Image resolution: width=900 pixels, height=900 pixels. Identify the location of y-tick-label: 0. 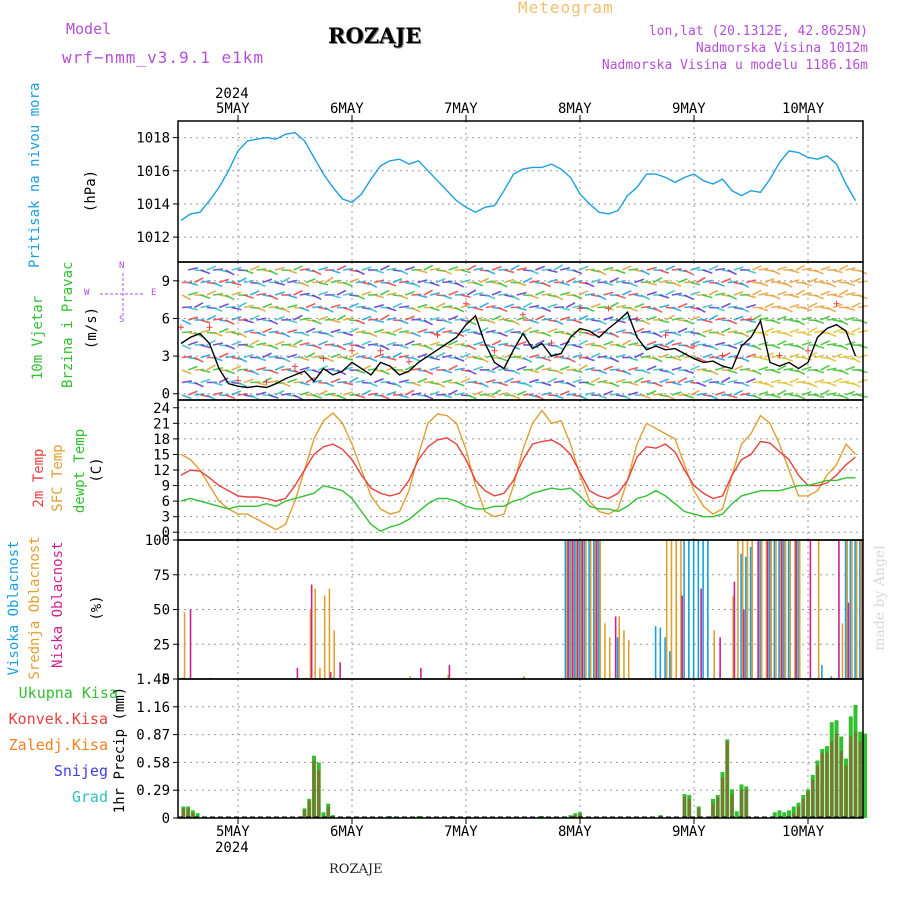
(166, 819).